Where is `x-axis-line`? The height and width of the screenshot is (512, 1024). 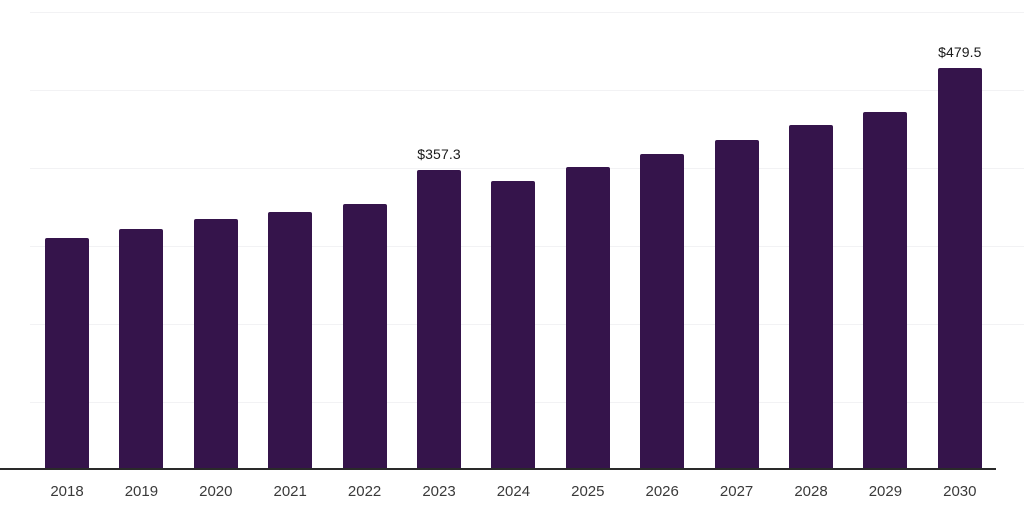 x-axis-line is located at coordinates (498, 469).